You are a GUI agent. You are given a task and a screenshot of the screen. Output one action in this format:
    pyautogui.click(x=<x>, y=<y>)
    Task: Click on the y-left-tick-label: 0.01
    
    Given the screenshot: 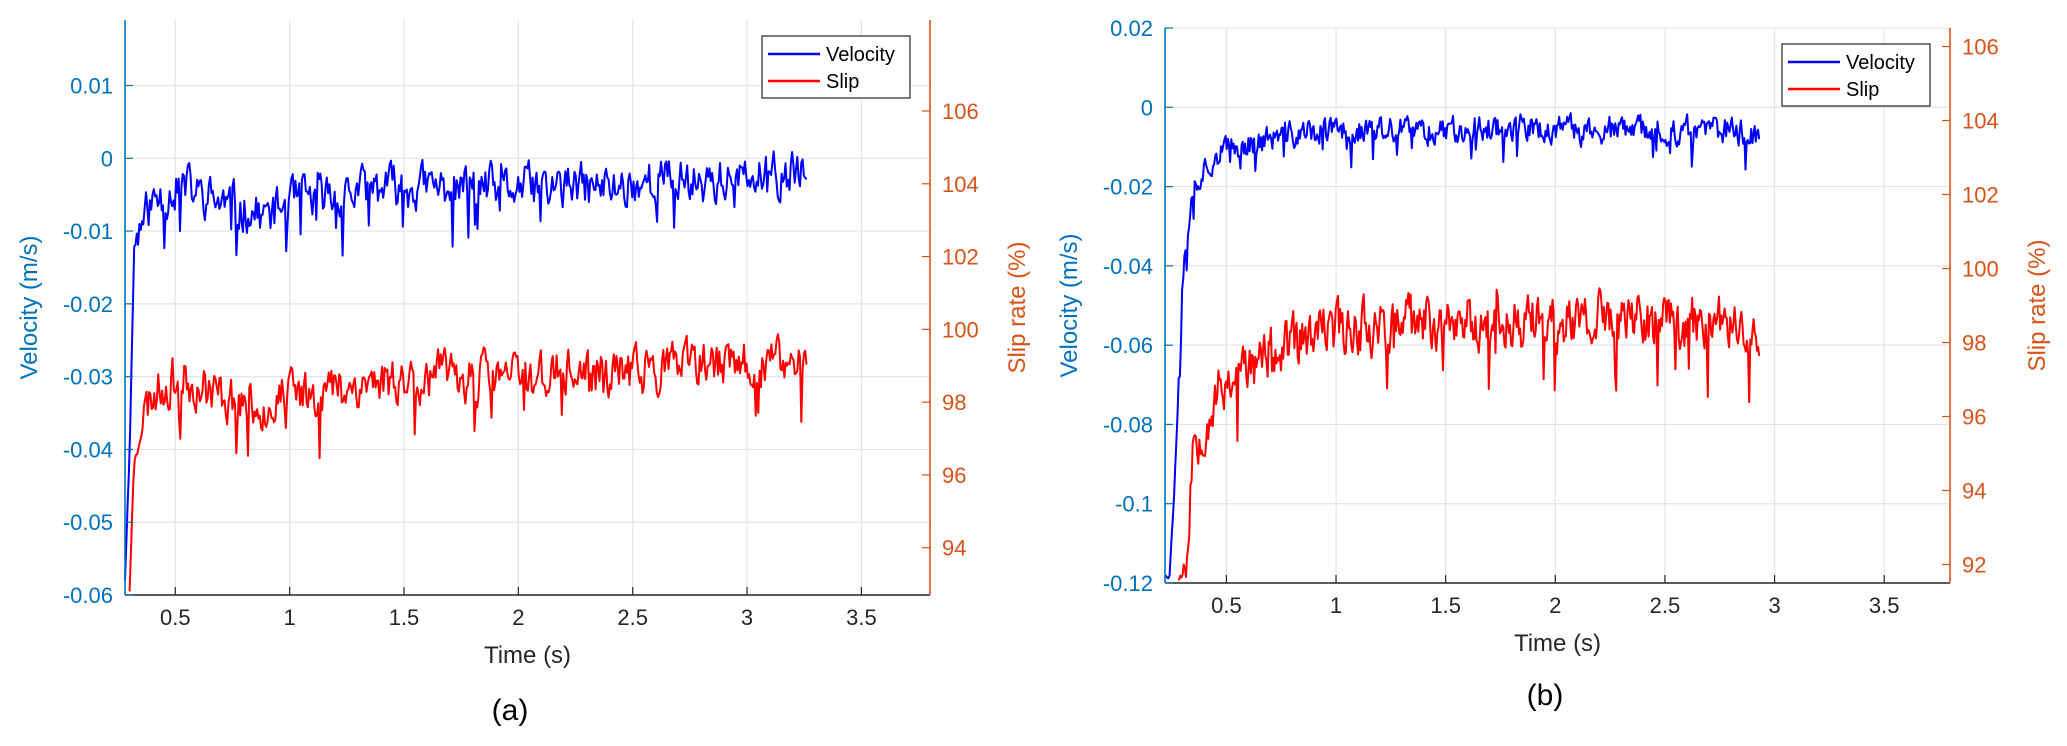 What is the action you would take?
    pyautogui.click(x=91, y=86)
    